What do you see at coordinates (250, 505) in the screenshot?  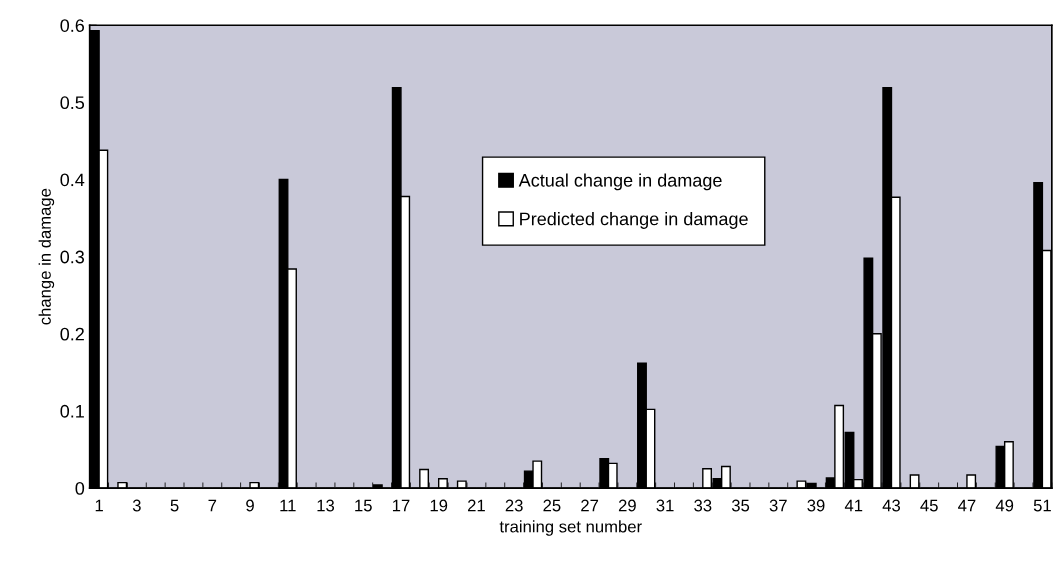 I see `x-tick-label: 9` at bounding box center [250, 505].